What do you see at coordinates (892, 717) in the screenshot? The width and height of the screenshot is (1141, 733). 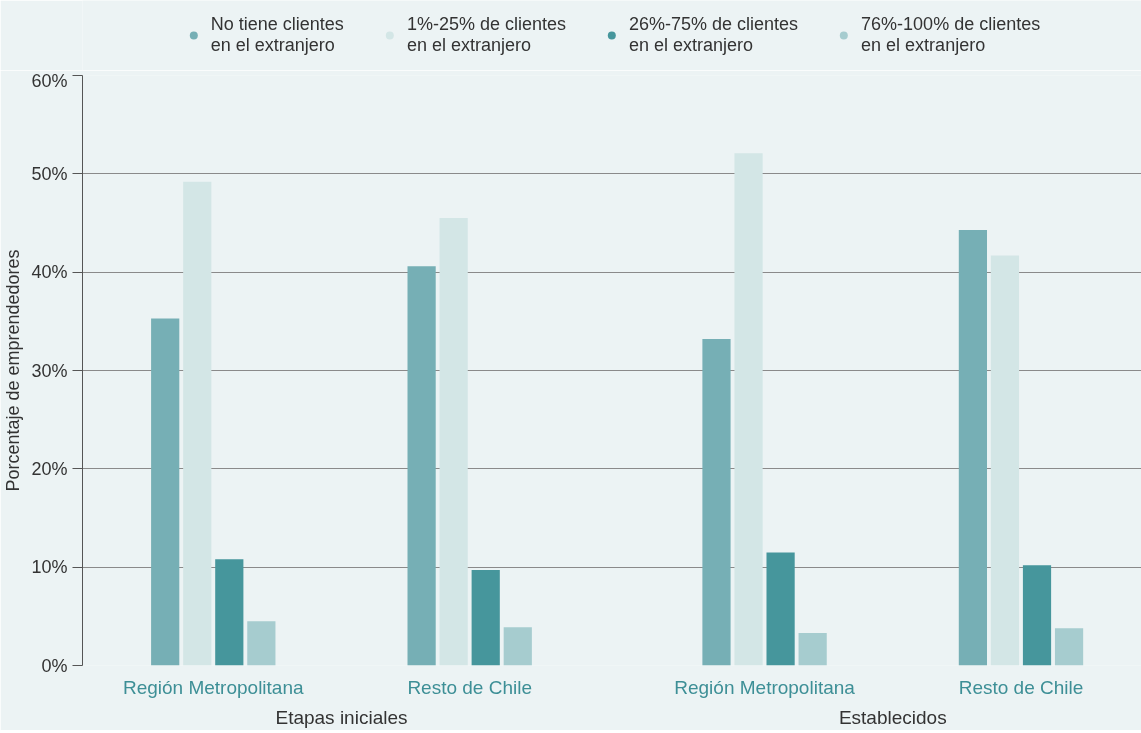 I see `text: Establecidos` at bounding box center [892, 717].